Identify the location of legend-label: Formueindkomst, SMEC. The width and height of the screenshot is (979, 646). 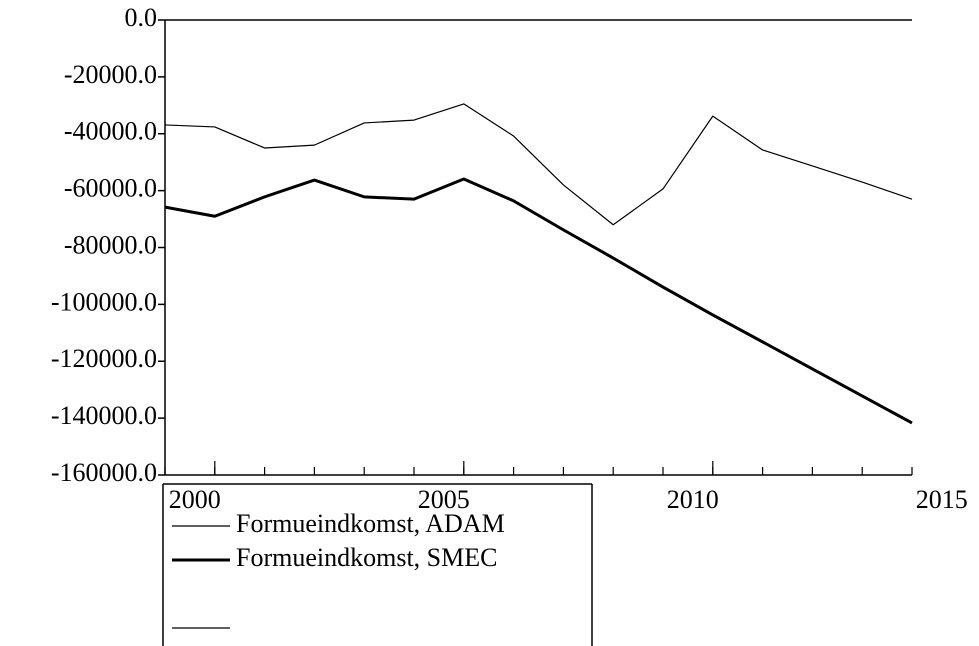
(366, 557).